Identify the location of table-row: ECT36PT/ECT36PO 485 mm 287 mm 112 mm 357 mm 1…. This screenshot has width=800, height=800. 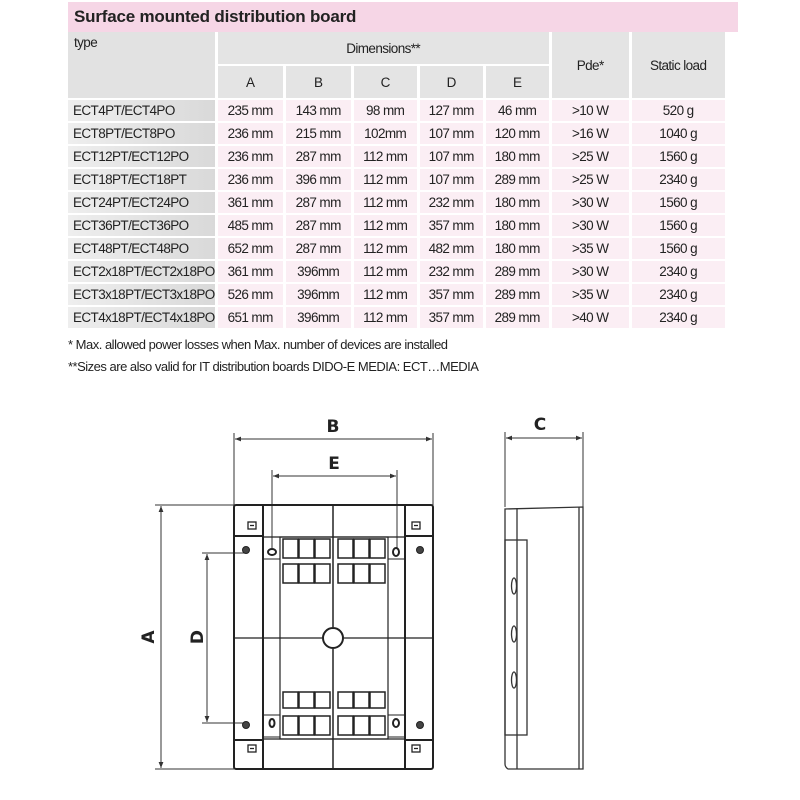
(398, 226).